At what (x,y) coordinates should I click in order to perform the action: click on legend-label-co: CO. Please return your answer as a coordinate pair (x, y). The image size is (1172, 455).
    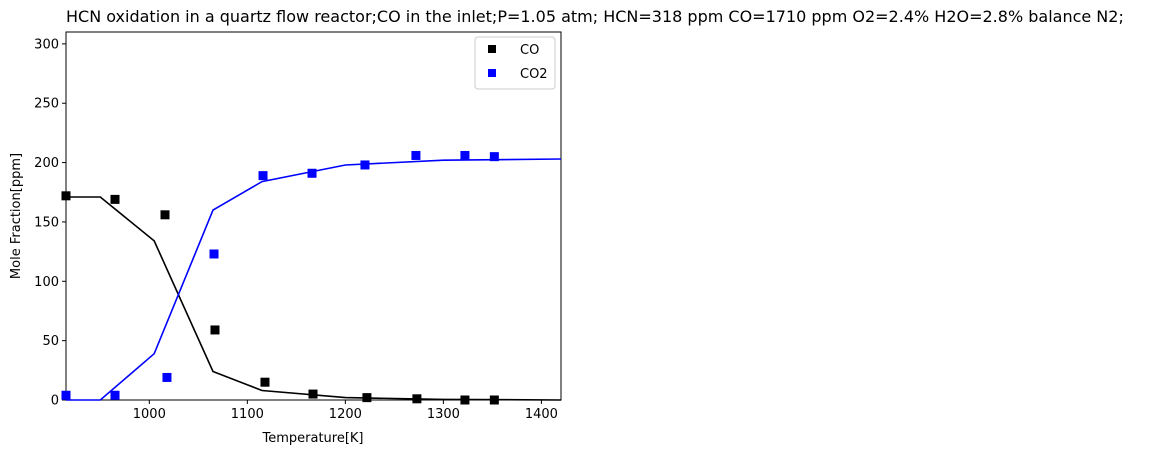
    Looking at the image, I should click on (529, 50).